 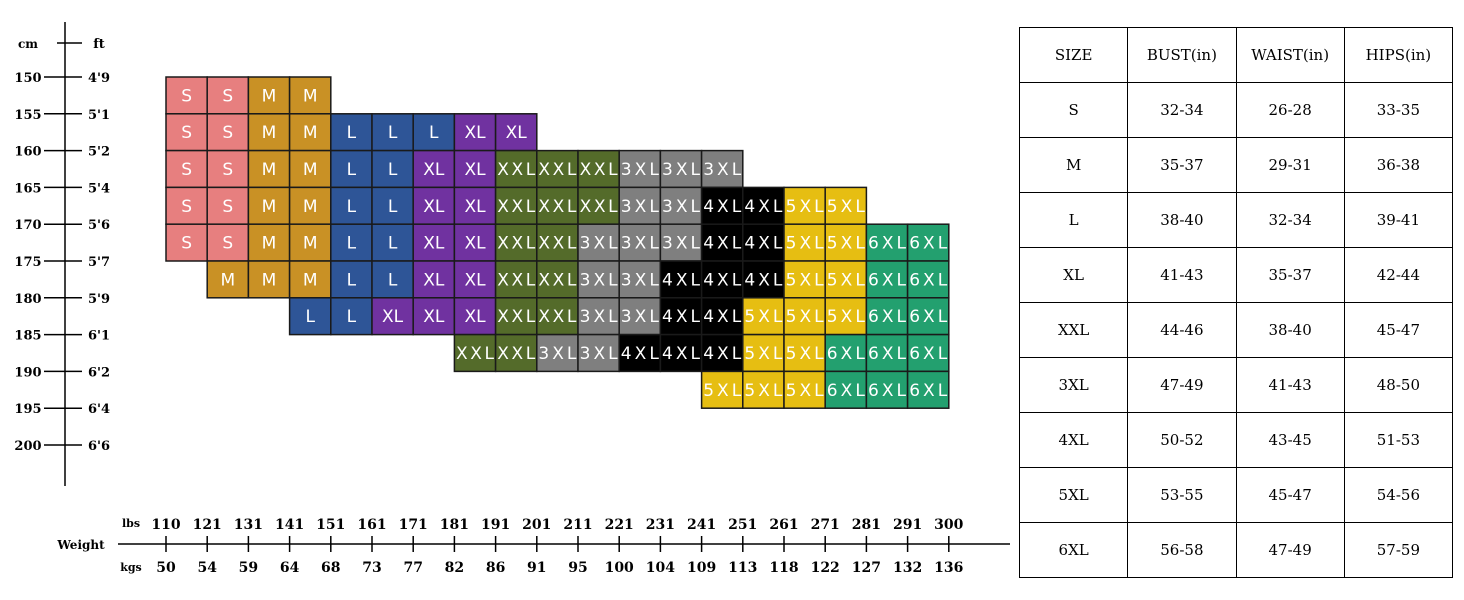 I want to click on weight-tick-kgs-label: 73, so click(x=371, y=568).